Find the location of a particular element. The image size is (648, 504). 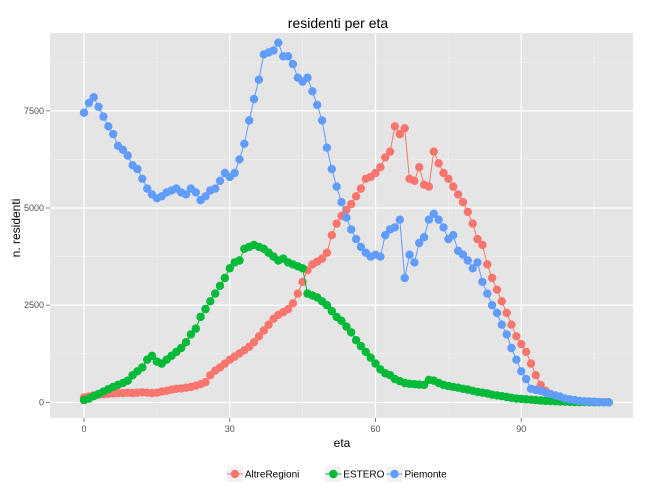

legend: AltreRegioni ESTERO Piemonte is located at coordinates (337, 474).